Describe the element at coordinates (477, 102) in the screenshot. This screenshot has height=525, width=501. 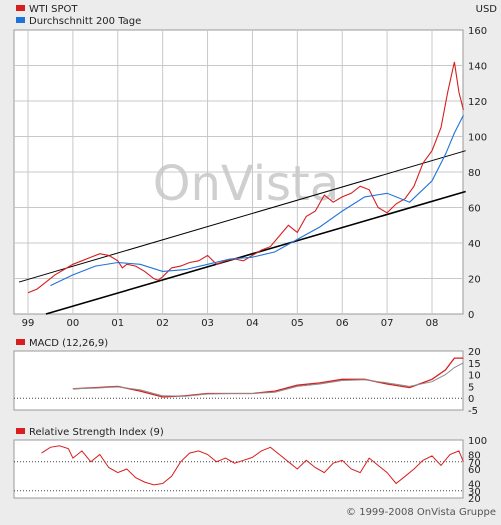
I see `y-tick-label: 120` at that location.